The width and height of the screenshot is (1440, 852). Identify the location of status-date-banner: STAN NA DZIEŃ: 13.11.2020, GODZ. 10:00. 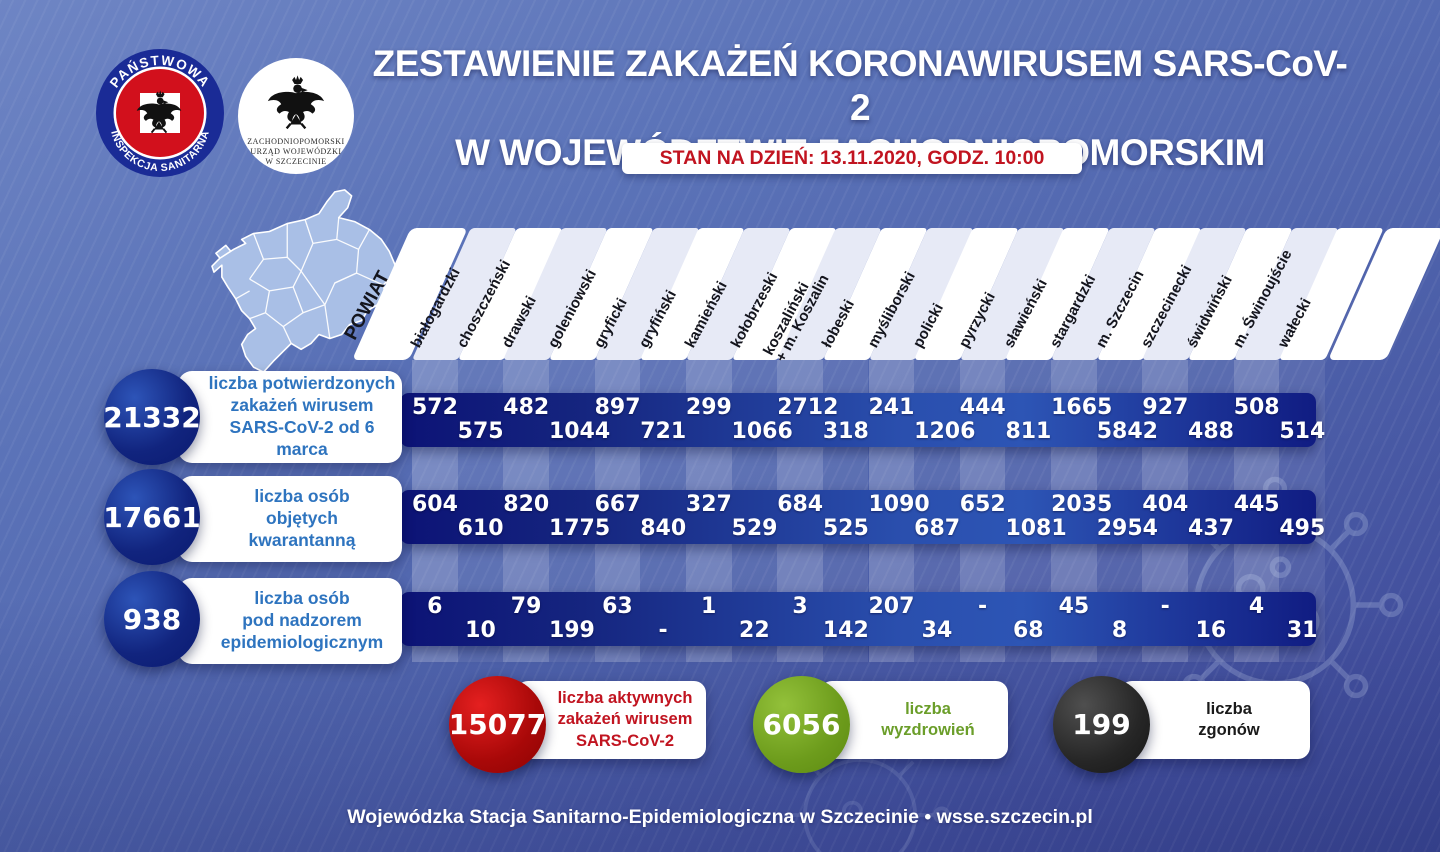
(852, 158).